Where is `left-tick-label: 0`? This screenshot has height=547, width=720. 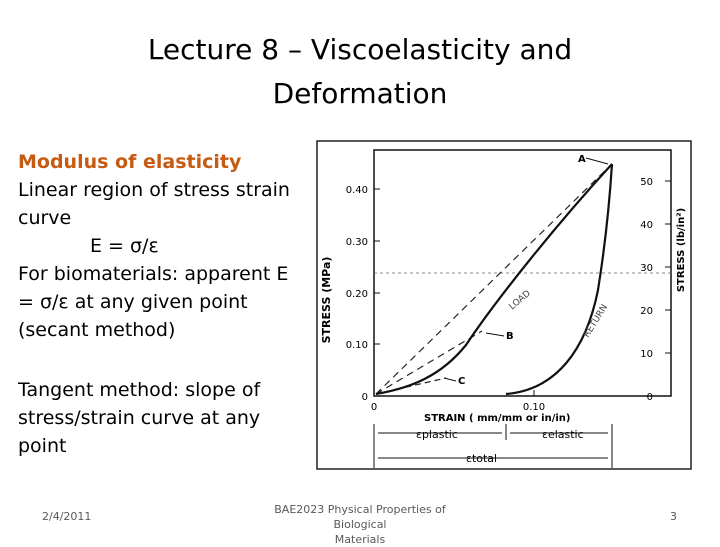 left-tick-label: 0 is located at coordinates (365, 397).